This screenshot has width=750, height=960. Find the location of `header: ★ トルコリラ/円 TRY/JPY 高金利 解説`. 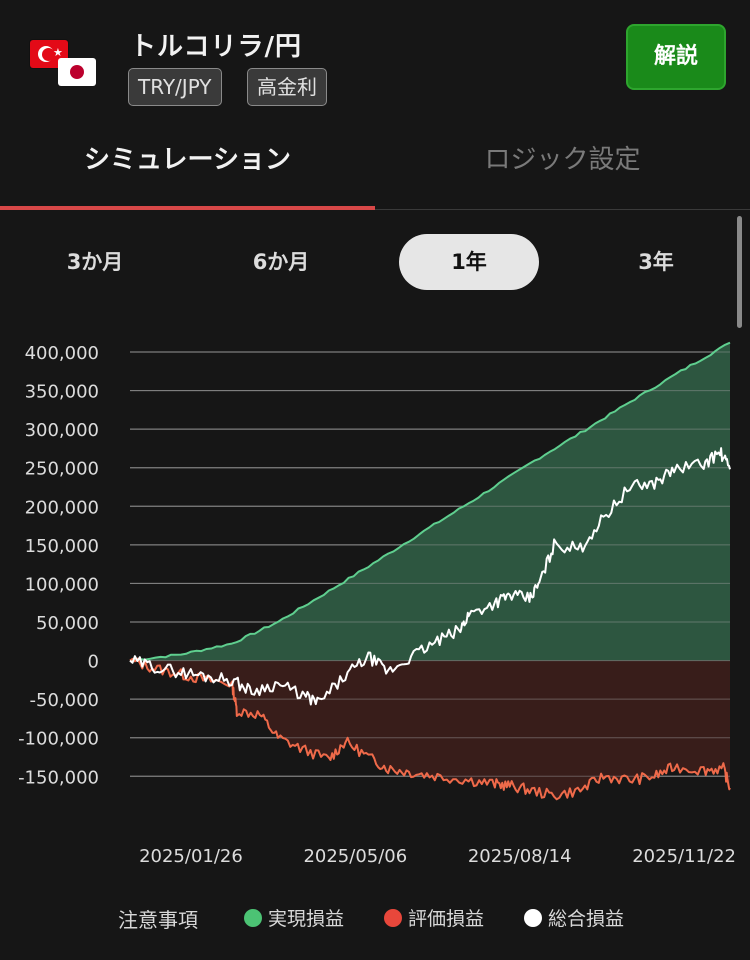

header: ★ トルコリラ/円 TRY/JPY 高金利 解説 is located at coordinates (375, 60).